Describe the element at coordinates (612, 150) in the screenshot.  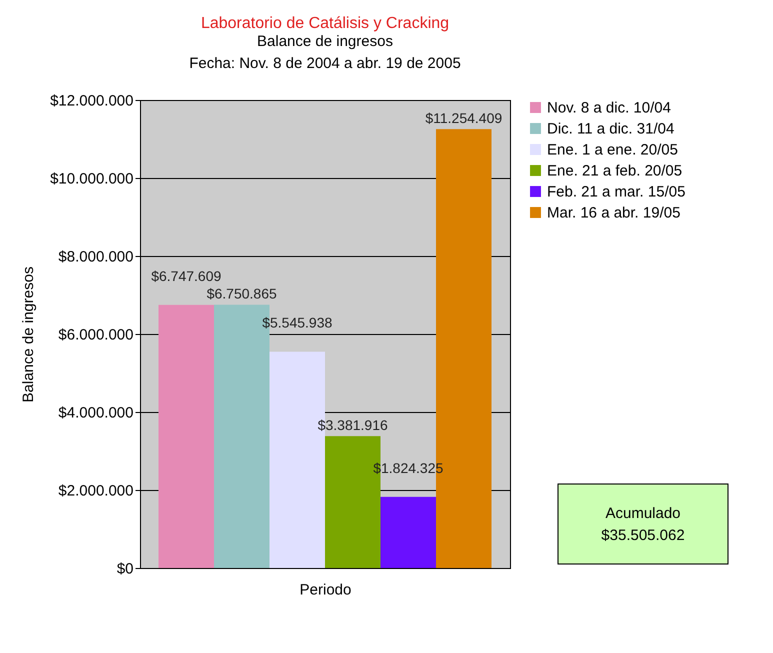
I see `legend-label: Ene. 1 a ene. 20/05` at that location.